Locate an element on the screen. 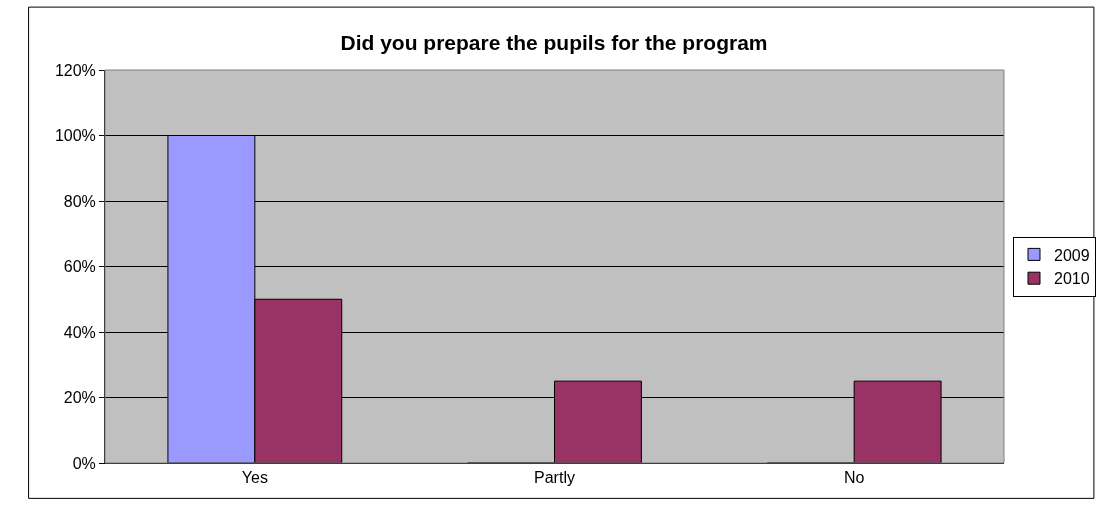 The width and height of the screenshot is (1108, 508). x-tick-label: Partly is located at coordinates (554, 478).